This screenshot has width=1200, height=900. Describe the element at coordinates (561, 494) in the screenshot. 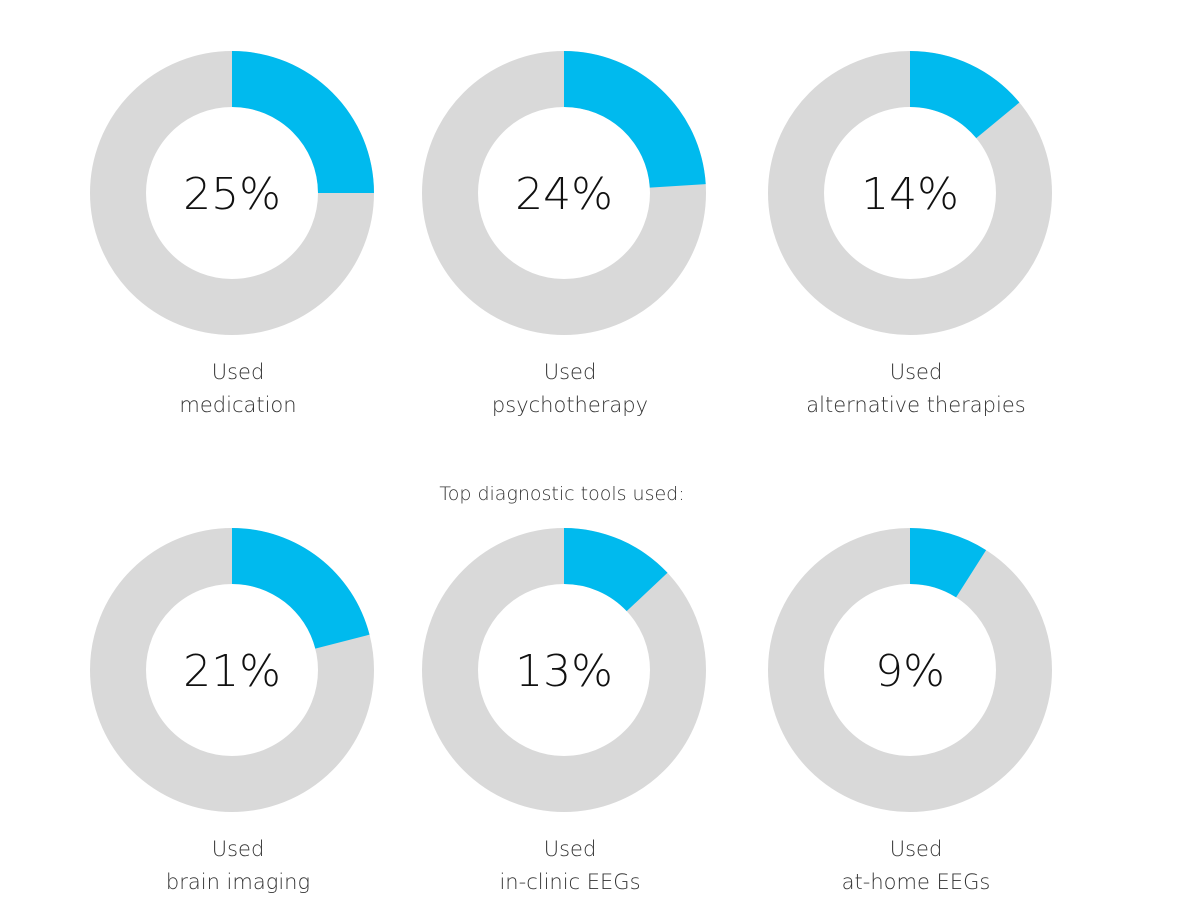

I see `section-heading: Top diagnostic tools used:` at that location.